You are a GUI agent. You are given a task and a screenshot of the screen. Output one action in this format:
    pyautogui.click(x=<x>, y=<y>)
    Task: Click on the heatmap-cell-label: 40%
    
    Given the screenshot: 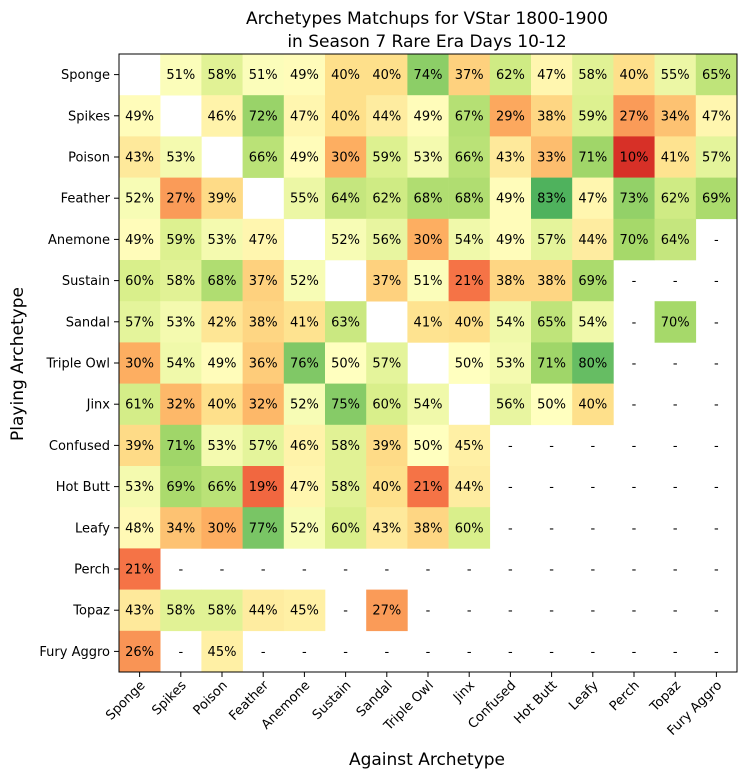 What is the action you would take?
    pyautogui.click(x=386, y=75)
    